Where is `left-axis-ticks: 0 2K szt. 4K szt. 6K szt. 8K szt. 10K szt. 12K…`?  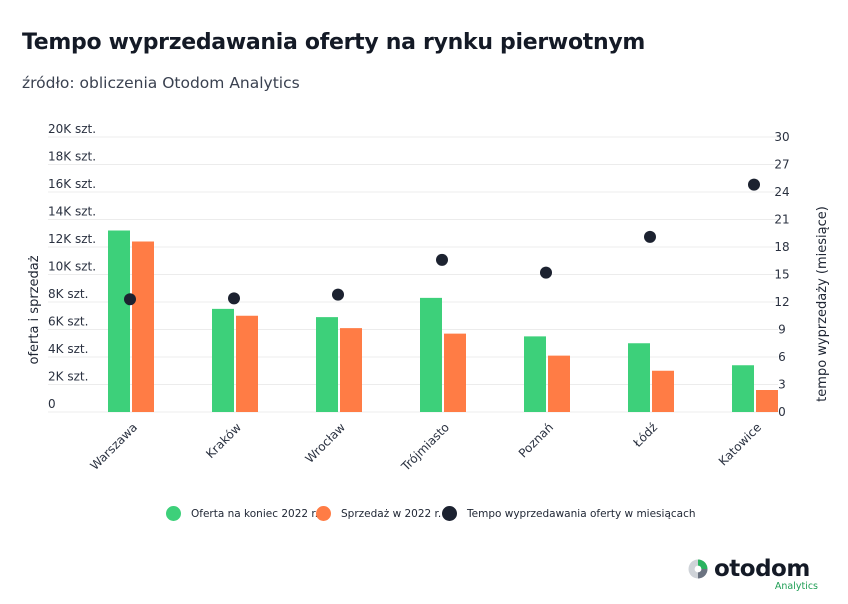 left-axis-ticks: 0 2K szt. 4K szt. 6K szt. 8K szt. 10K szt. 12K… is located at coordinates (72, 266).